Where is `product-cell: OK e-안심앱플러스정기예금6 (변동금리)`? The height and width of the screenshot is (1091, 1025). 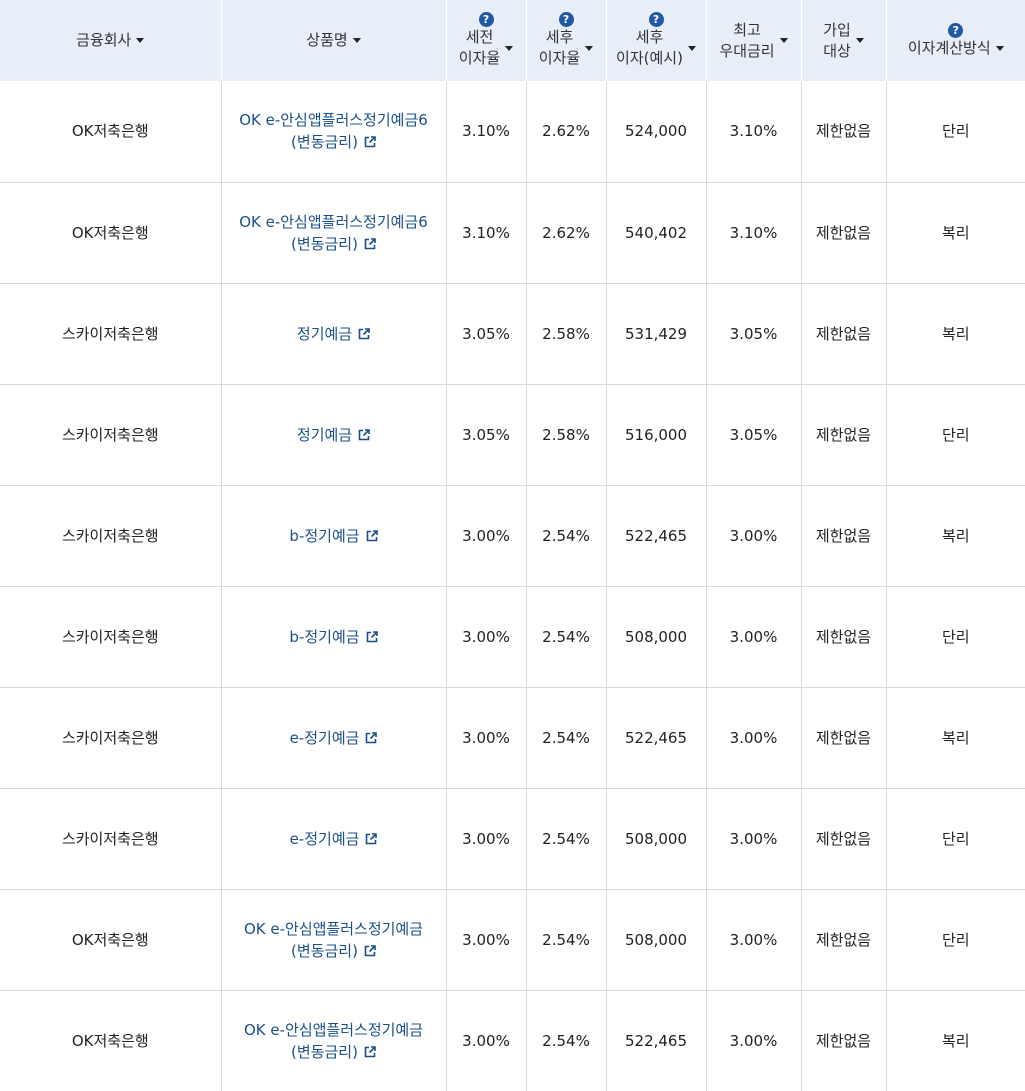
product-cell: OK e-안심앱플러스정기예금6 (변동금리) is located at coordinates (333, 233).